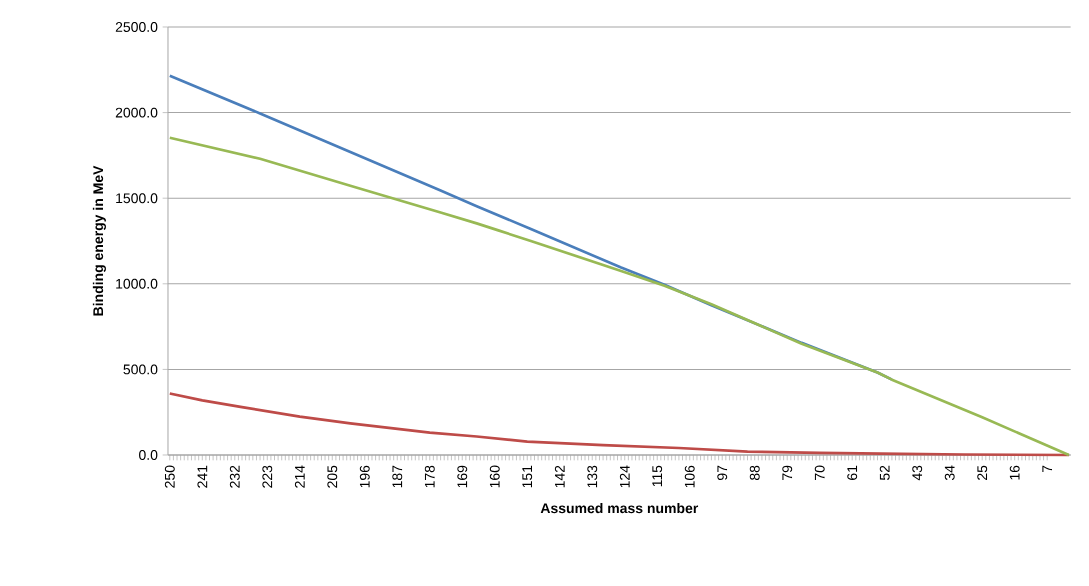 This screenshot has height=586, width=1089. Describe the element at coordinates (852, 472) in the screenshot. I see `x-tick-label: 61` at that location.